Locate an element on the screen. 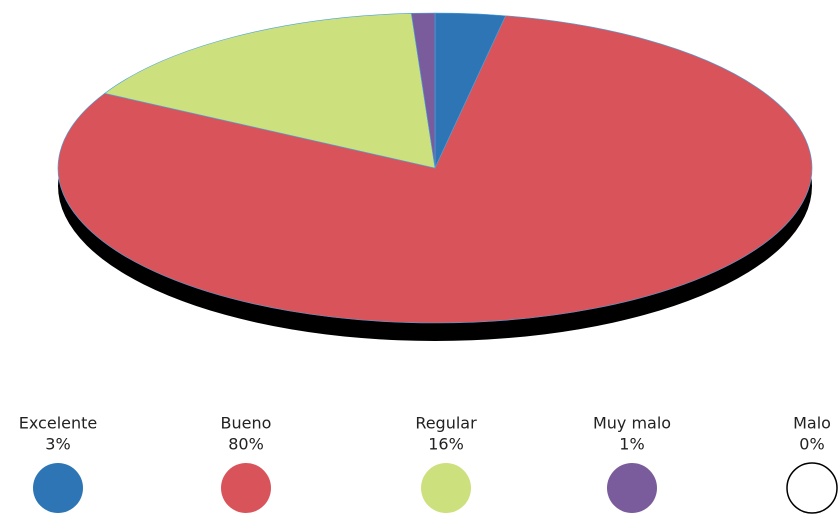 The height and width of the screenshot is (514, 839). legend-value: 80% is located at coordinates (246, 444).